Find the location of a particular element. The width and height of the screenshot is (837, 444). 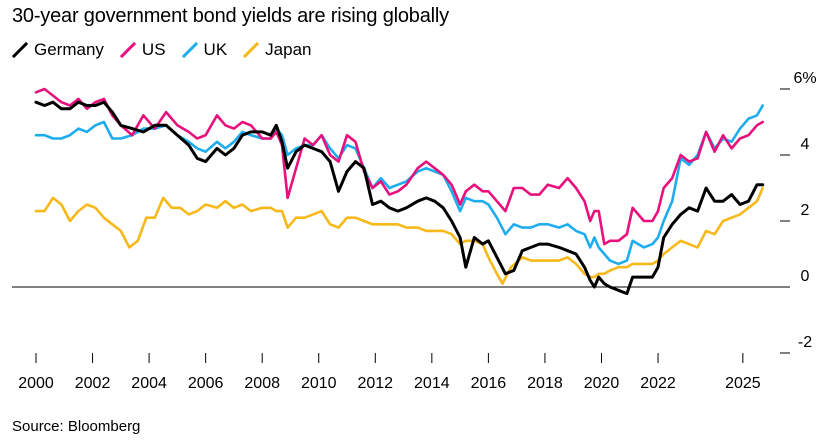

legend-item-japan: Japan is located at coordinates (277, 50).